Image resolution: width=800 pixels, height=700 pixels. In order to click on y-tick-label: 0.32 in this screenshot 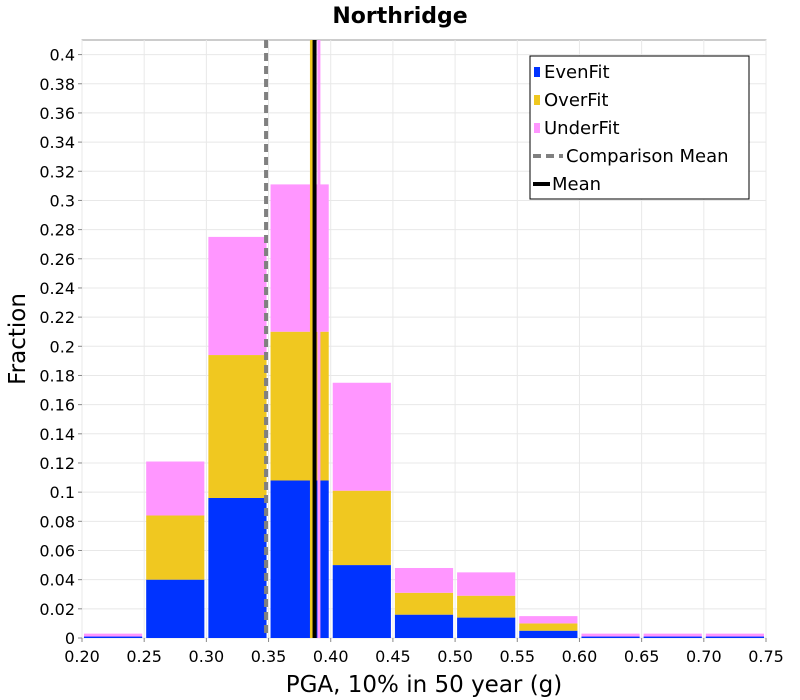, I will do `click(57, 171)`.